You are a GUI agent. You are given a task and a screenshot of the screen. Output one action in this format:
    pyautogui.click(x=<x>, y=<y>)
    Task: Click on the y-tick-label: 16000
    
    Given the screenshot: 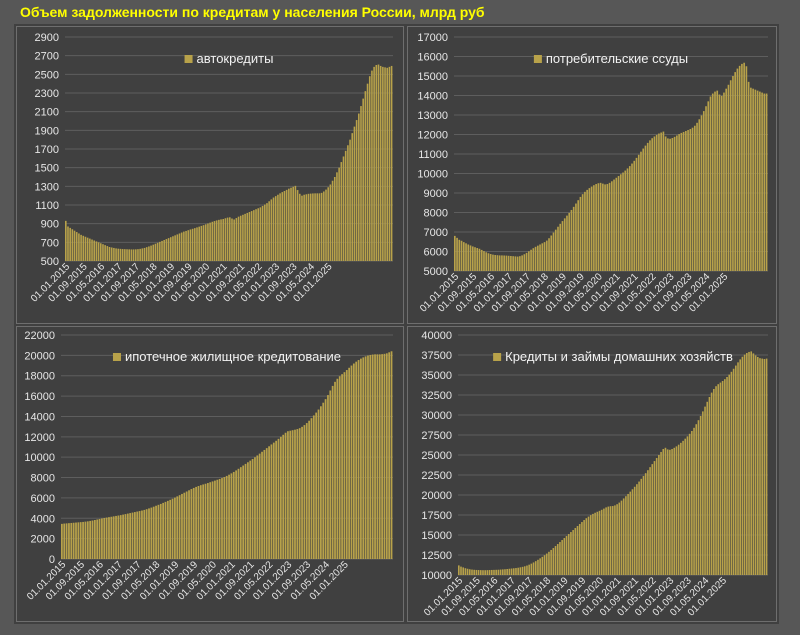 What is the action you would take?
    pyautogui.click(x=39, y=397)
    